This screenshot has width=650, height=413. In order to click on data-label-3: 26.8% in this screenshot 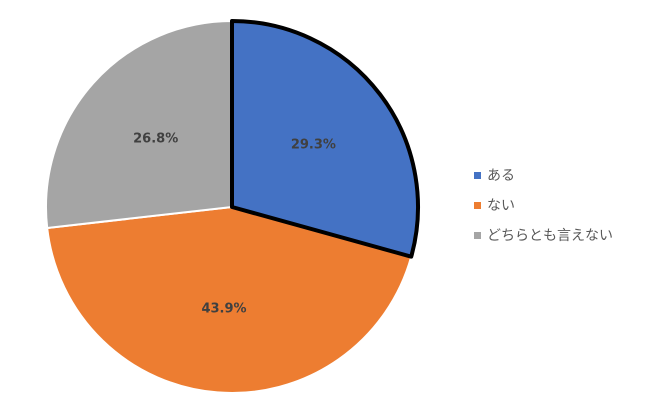, I will do `click(155, 138)`.